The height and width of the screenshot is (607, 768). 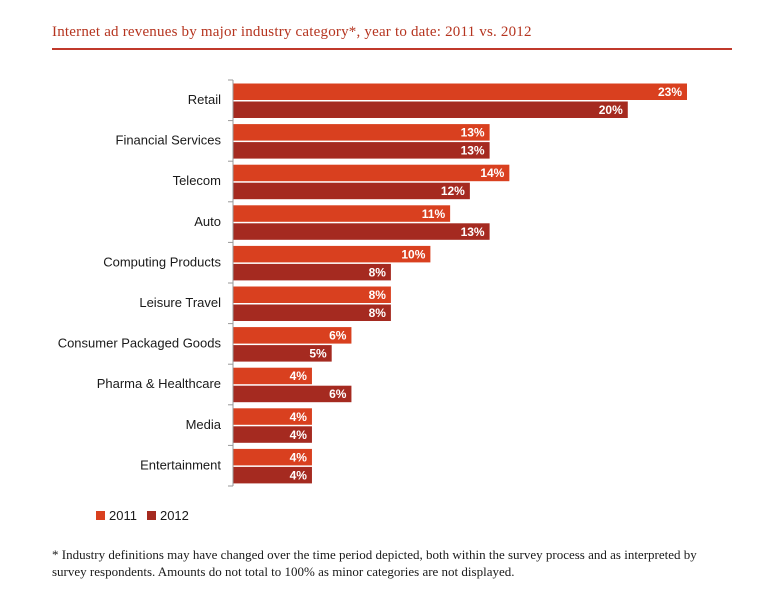 I want to click on title-divider, so click(x=392, y=49).